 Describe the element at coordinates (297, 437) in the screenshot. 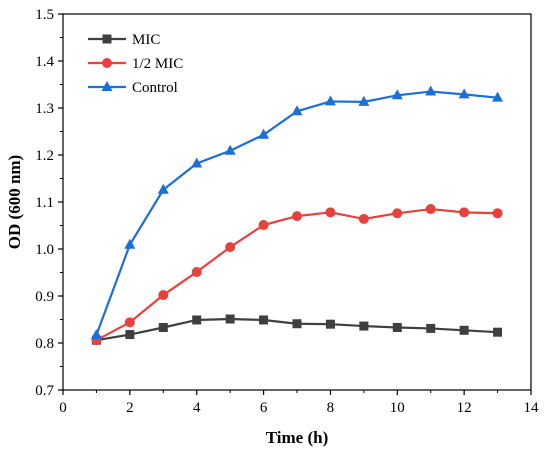

I see `x-axis-label: Time (h)` at that location.